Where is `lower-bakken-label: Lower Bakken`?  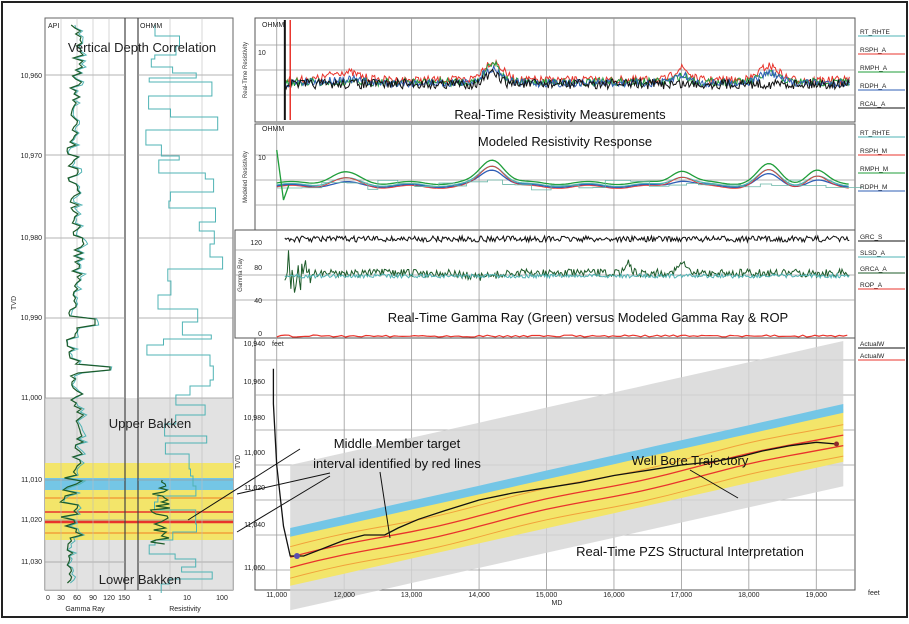 lower-bakken-label: Lower Bakken is located at coordinates (140, 579).